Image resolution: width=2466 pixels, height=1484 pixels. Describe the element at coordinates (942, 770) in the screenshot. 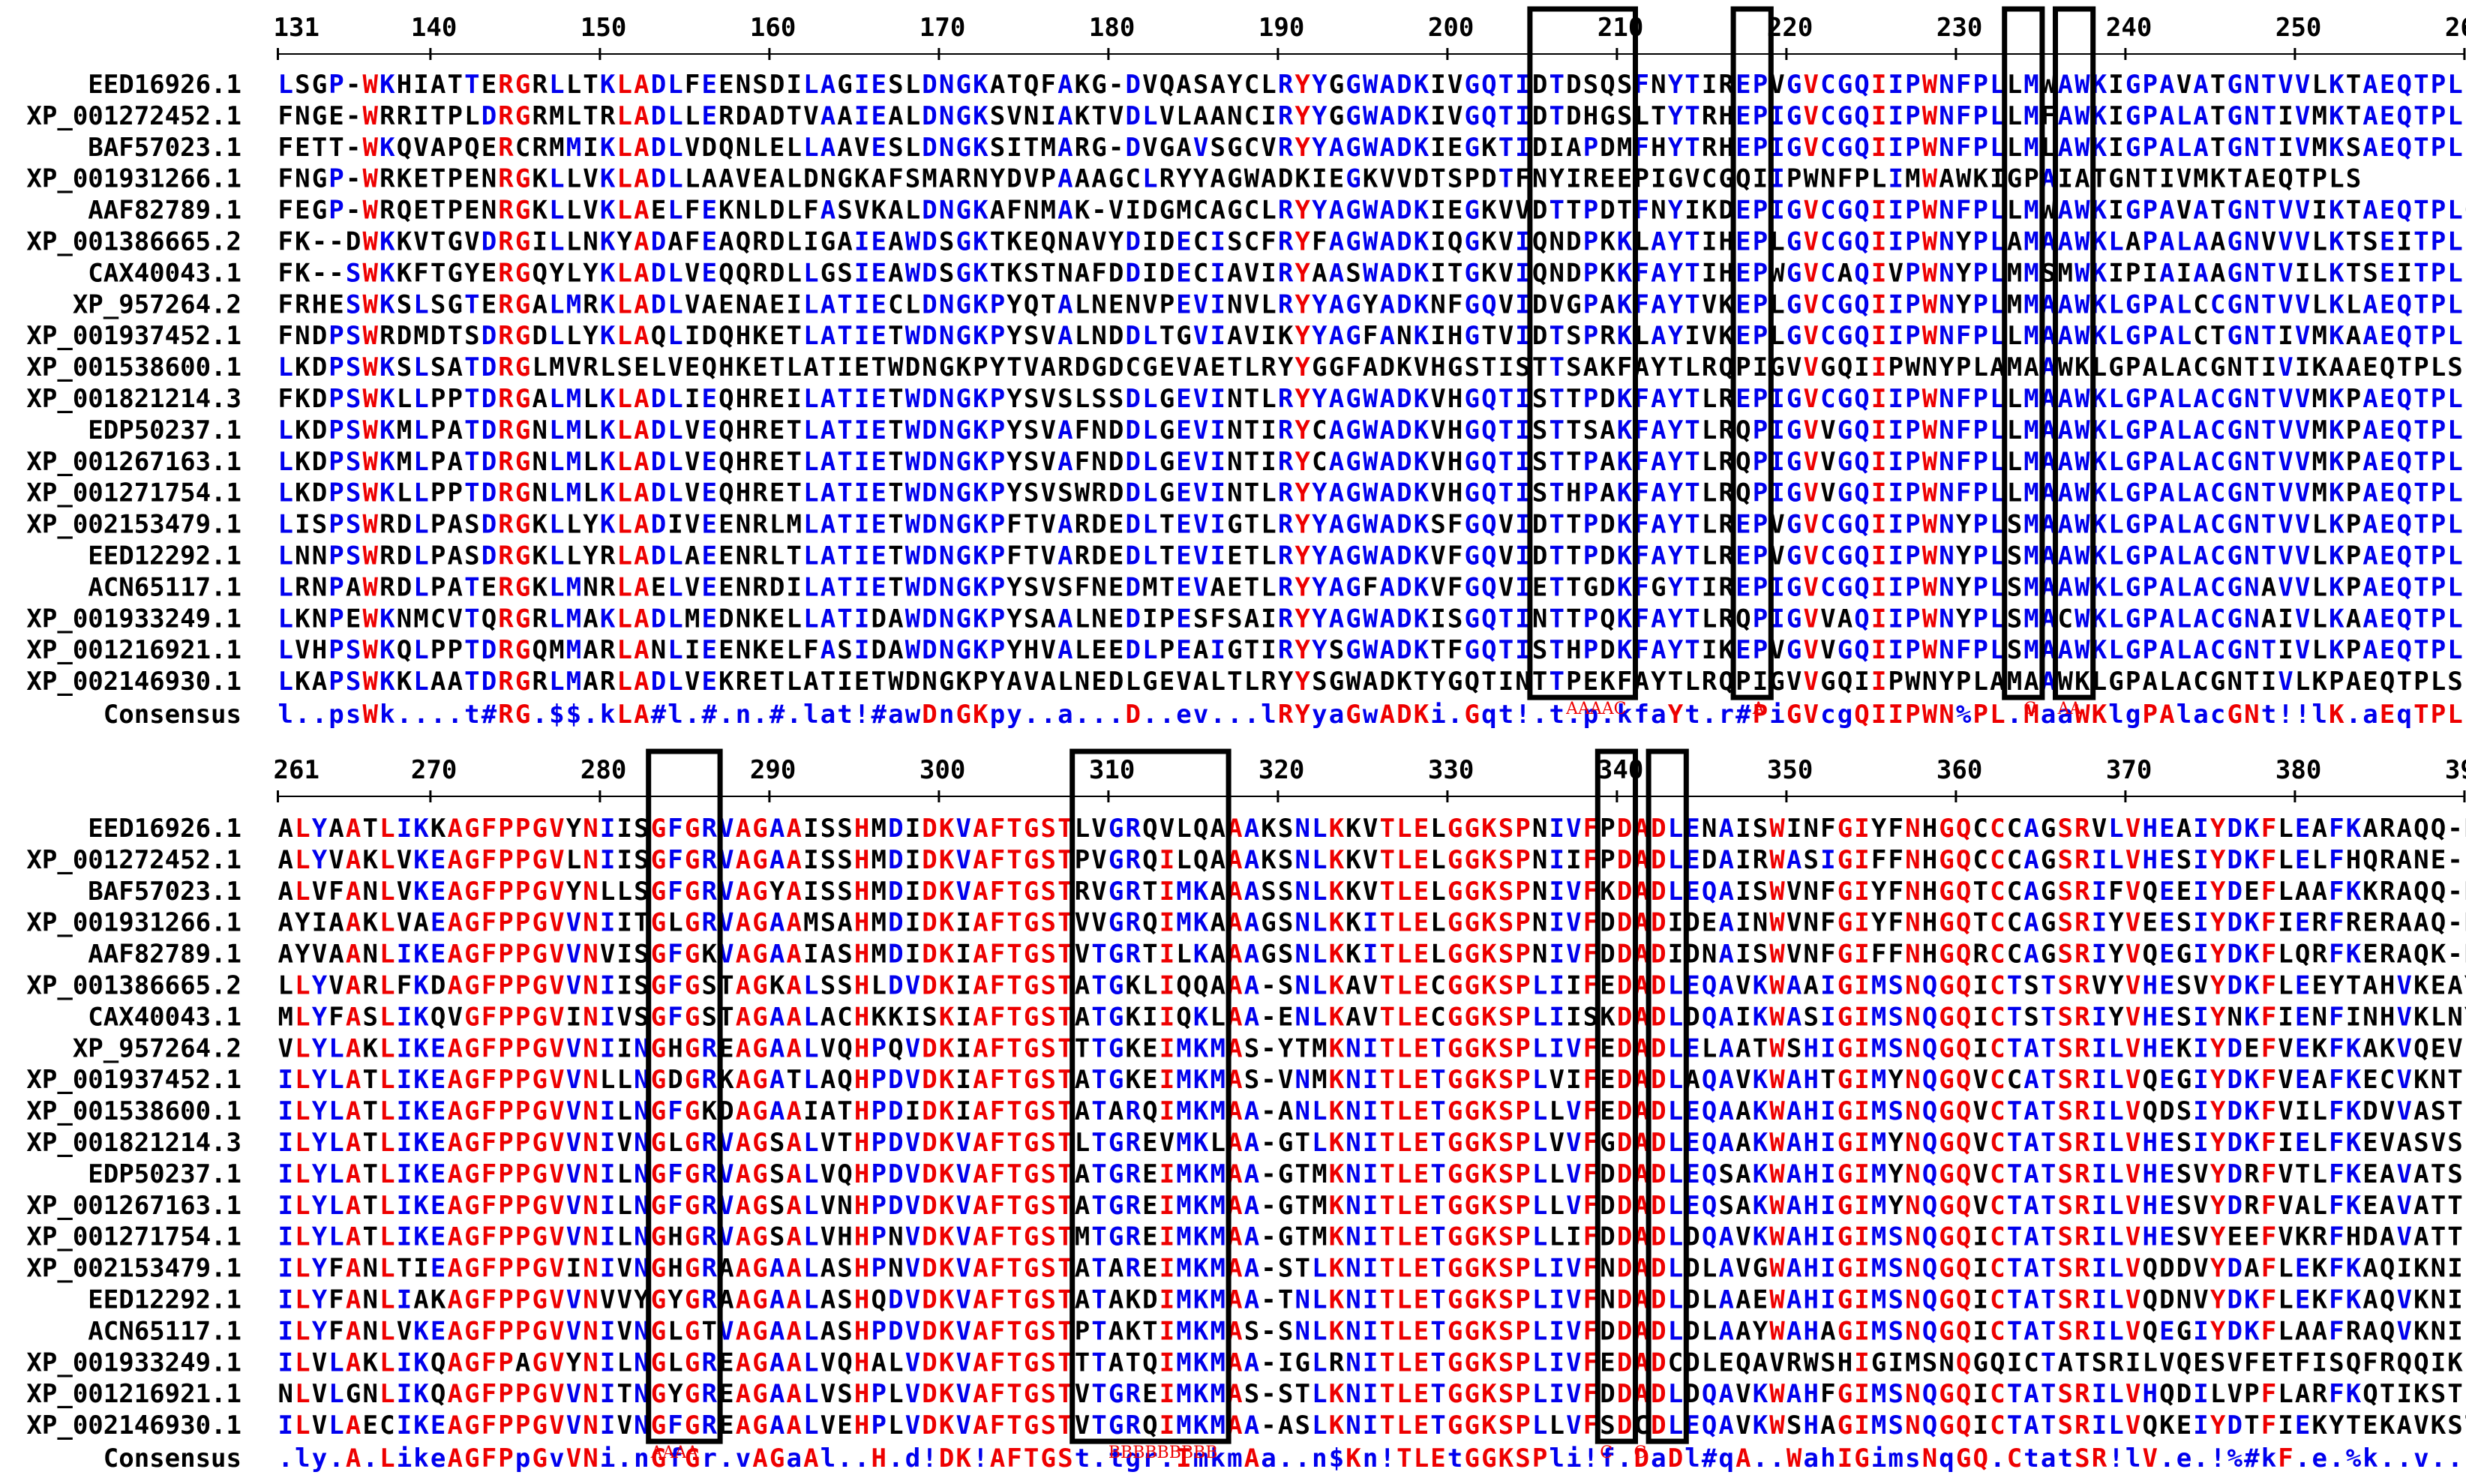

I see `ruler-tick-label: 300` at that location.